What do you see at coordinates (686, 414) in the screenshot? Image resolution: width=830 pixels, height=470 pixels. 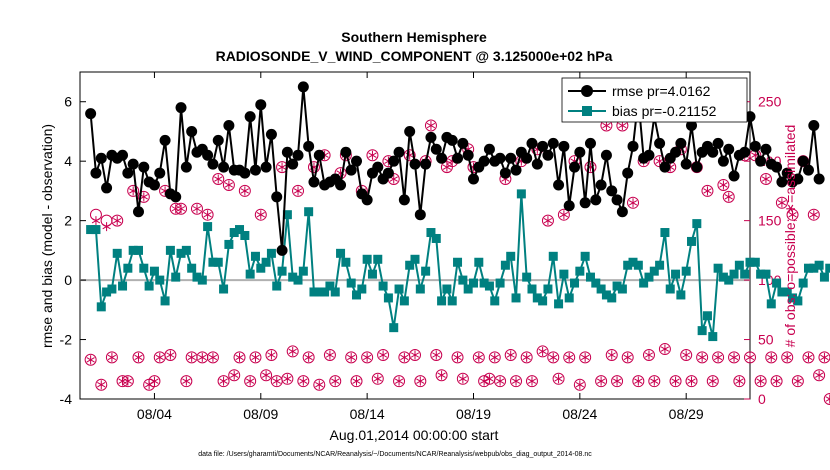 I see `x-tick-label: 08/29` at bounding box center [686, 414].